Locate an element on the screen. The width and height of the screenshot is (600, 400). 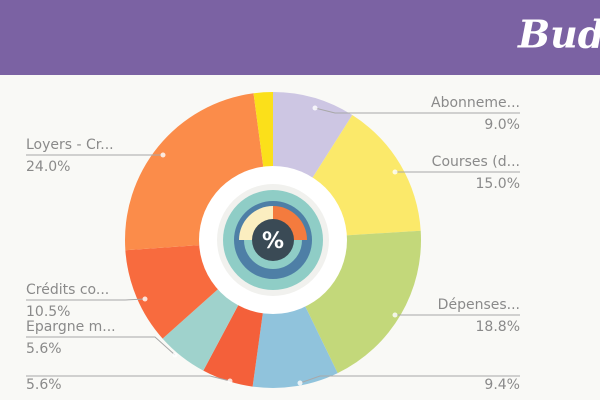
icon-symbol: % is located at coordinates (273, 241).